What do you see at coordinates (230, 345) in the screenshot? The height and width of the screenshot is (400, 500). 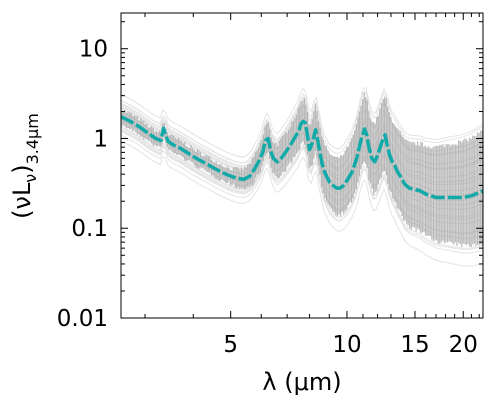 I see `x-tick-label: 5` at bounding box center [230, 345].